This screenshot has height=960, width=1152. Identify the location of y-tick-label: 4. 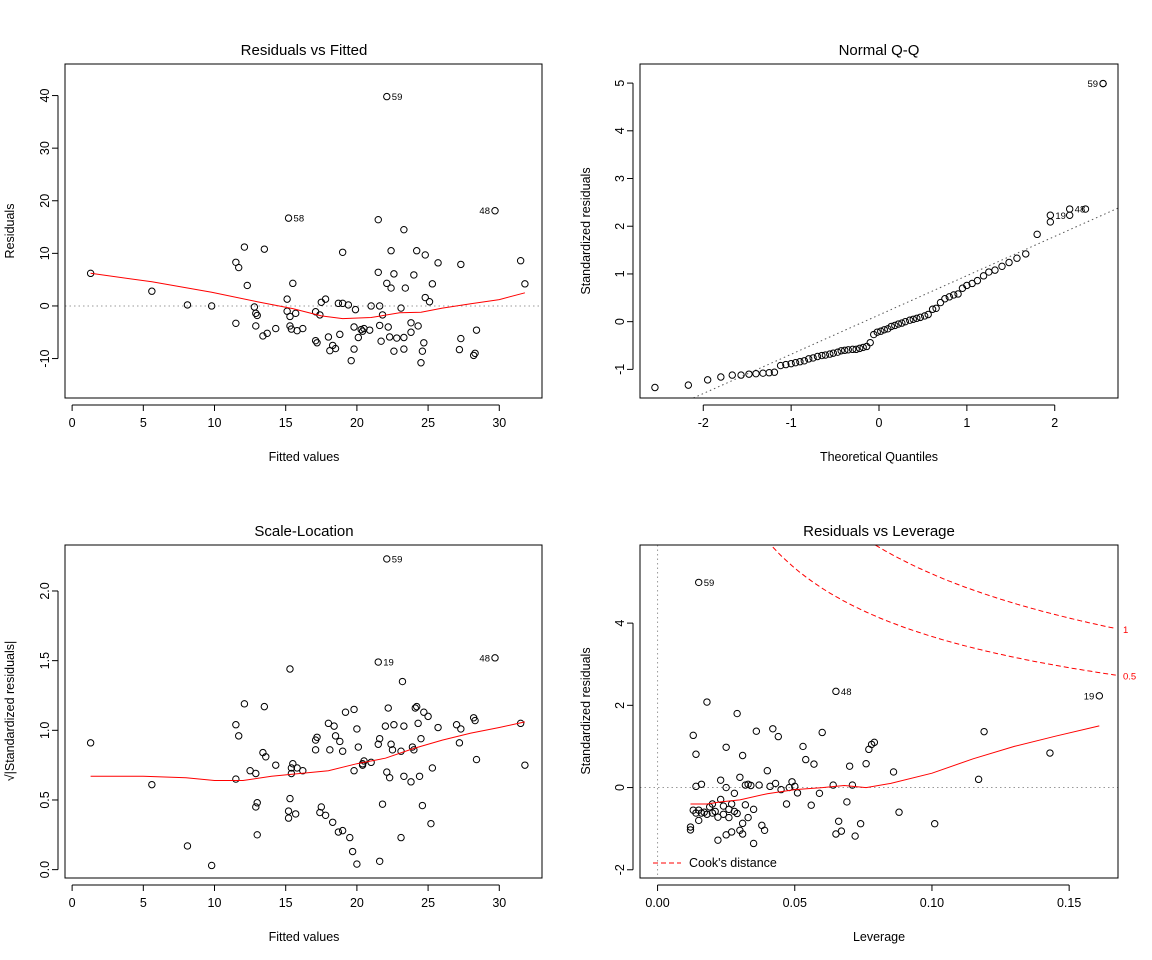
(620, 130).